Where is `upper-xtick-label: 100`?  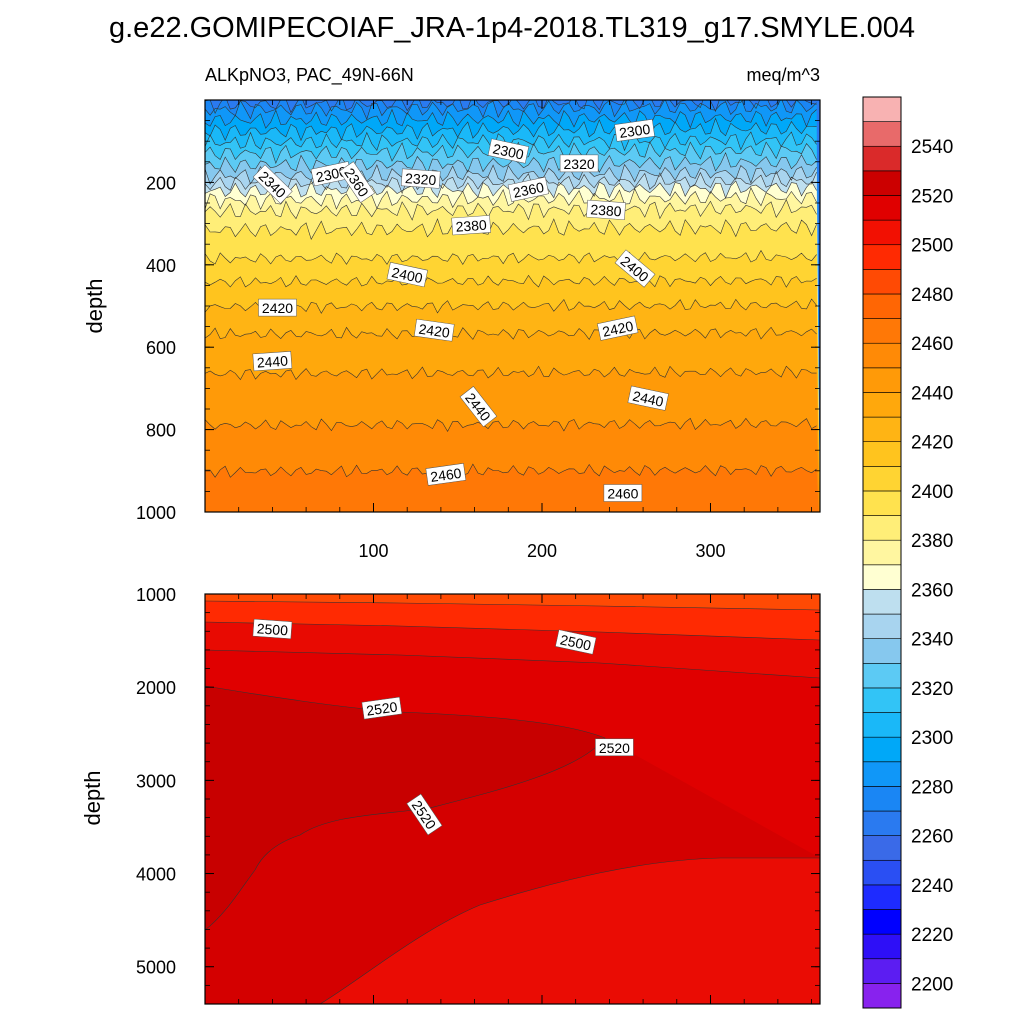 upper-xtick-label: 100 is located at coordinates (373, 551).